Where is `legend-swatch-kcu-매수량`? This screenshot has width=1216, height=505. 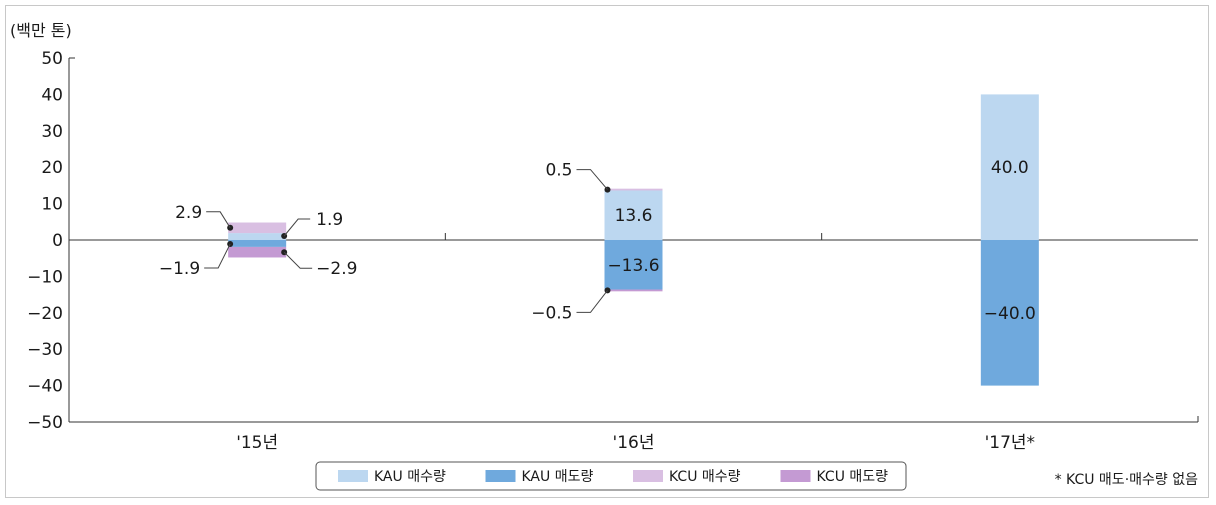
legend-swatch-kcu-매수량 is located at coordinates (648, 476).